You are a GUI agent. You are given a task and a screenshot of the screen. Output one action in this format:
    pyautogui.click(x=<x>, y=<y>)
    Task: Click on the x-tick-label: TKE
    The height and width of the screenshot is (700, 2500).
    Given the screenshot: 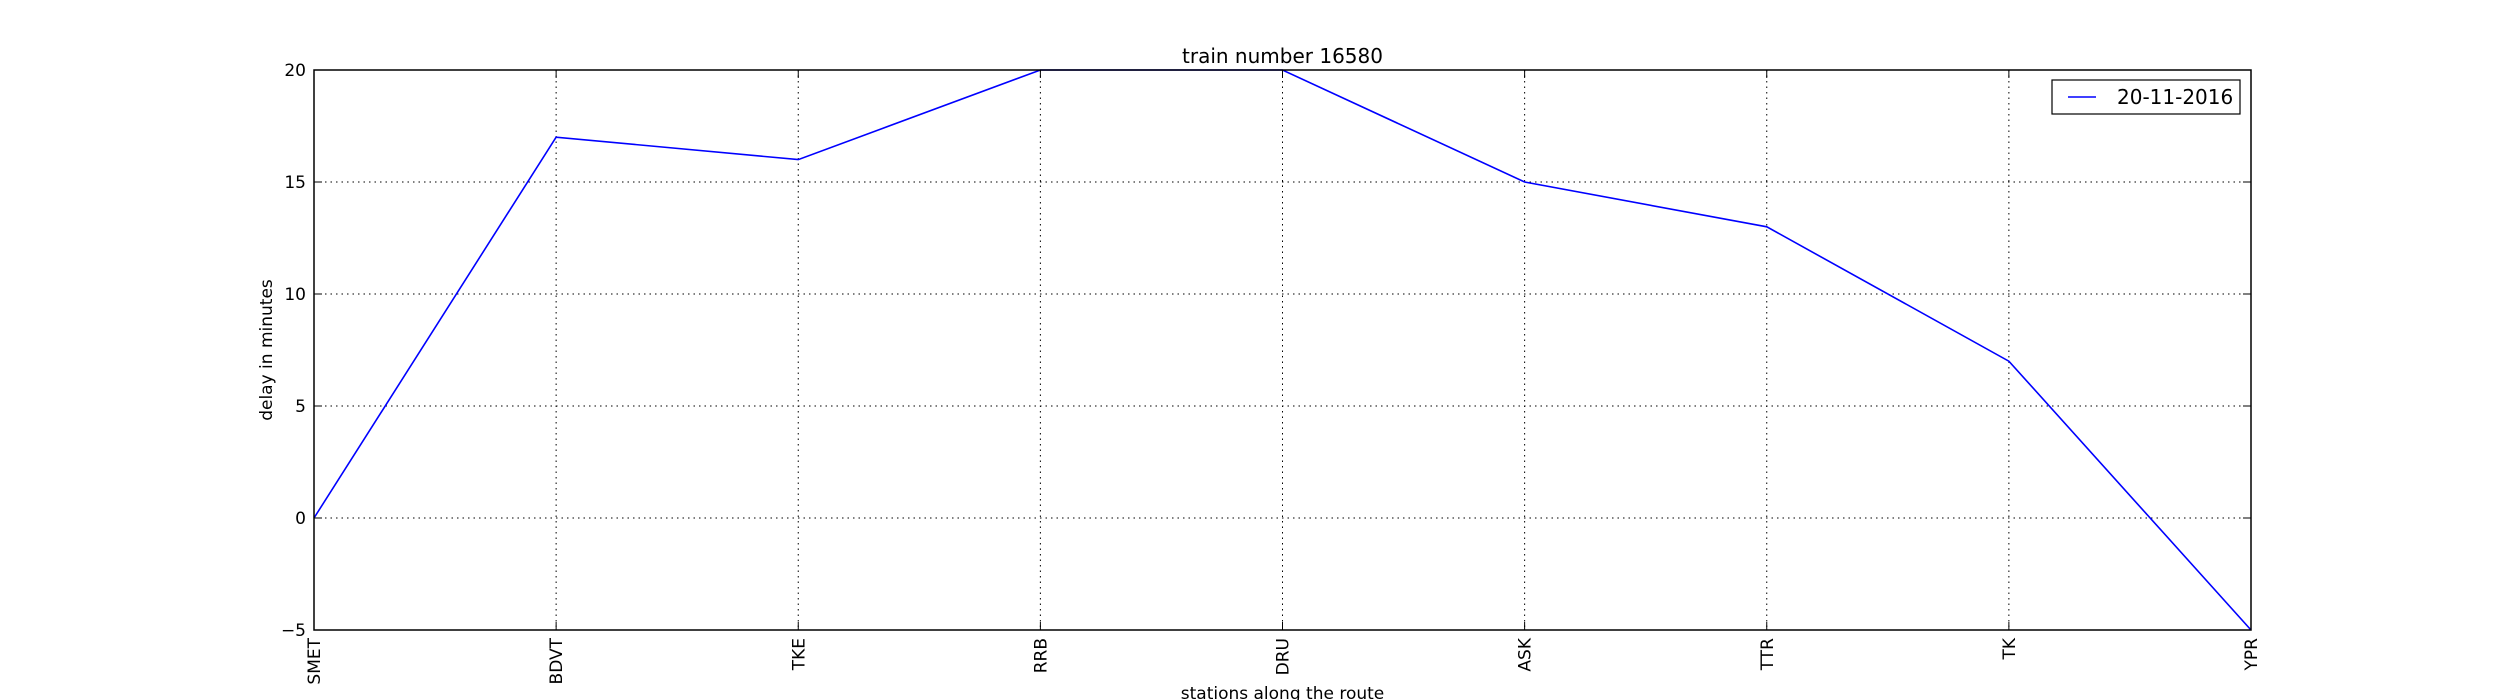 What is the action you would take?
    pyautogui.click(x=799, y=654)
    